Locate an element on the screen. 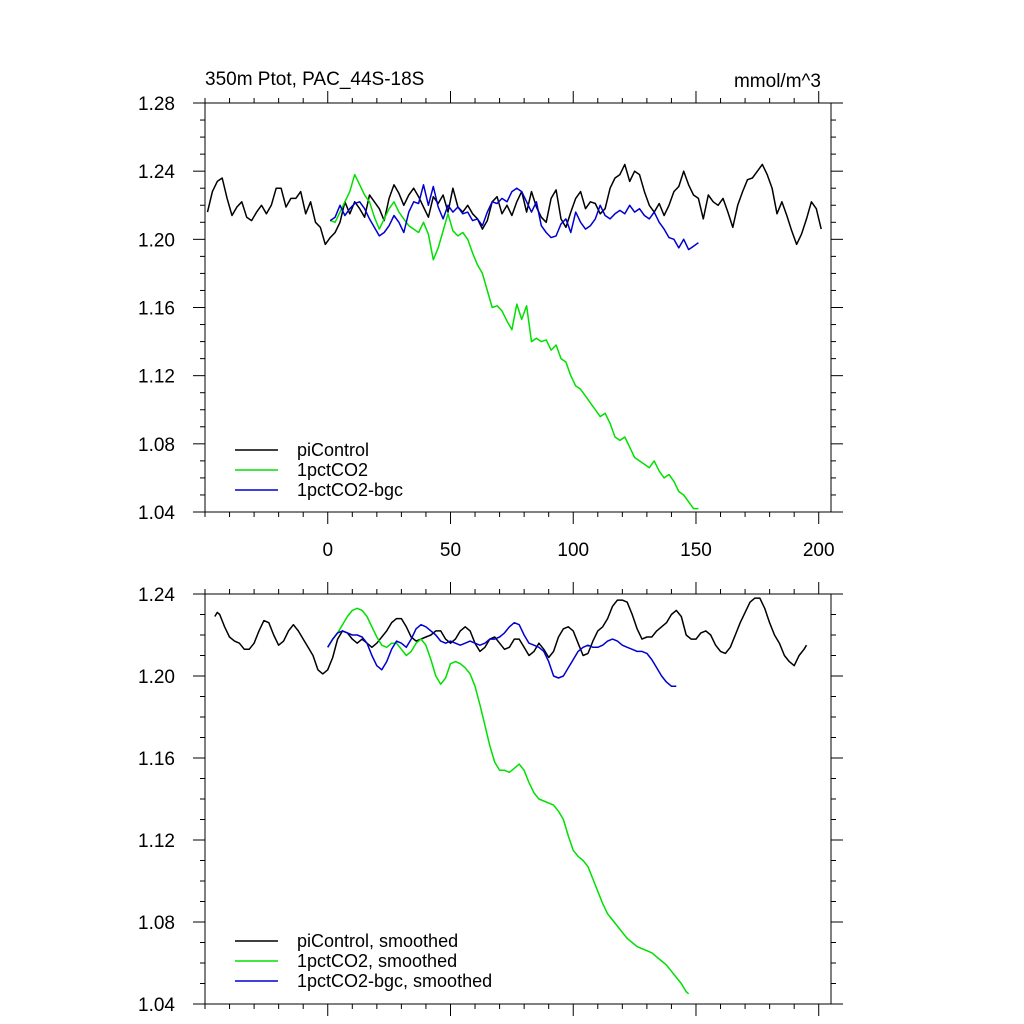 The width and height of the screenshot is (1024, 1024). top-series-line-1pctco2-bgc is located at coordinates (514, 217).